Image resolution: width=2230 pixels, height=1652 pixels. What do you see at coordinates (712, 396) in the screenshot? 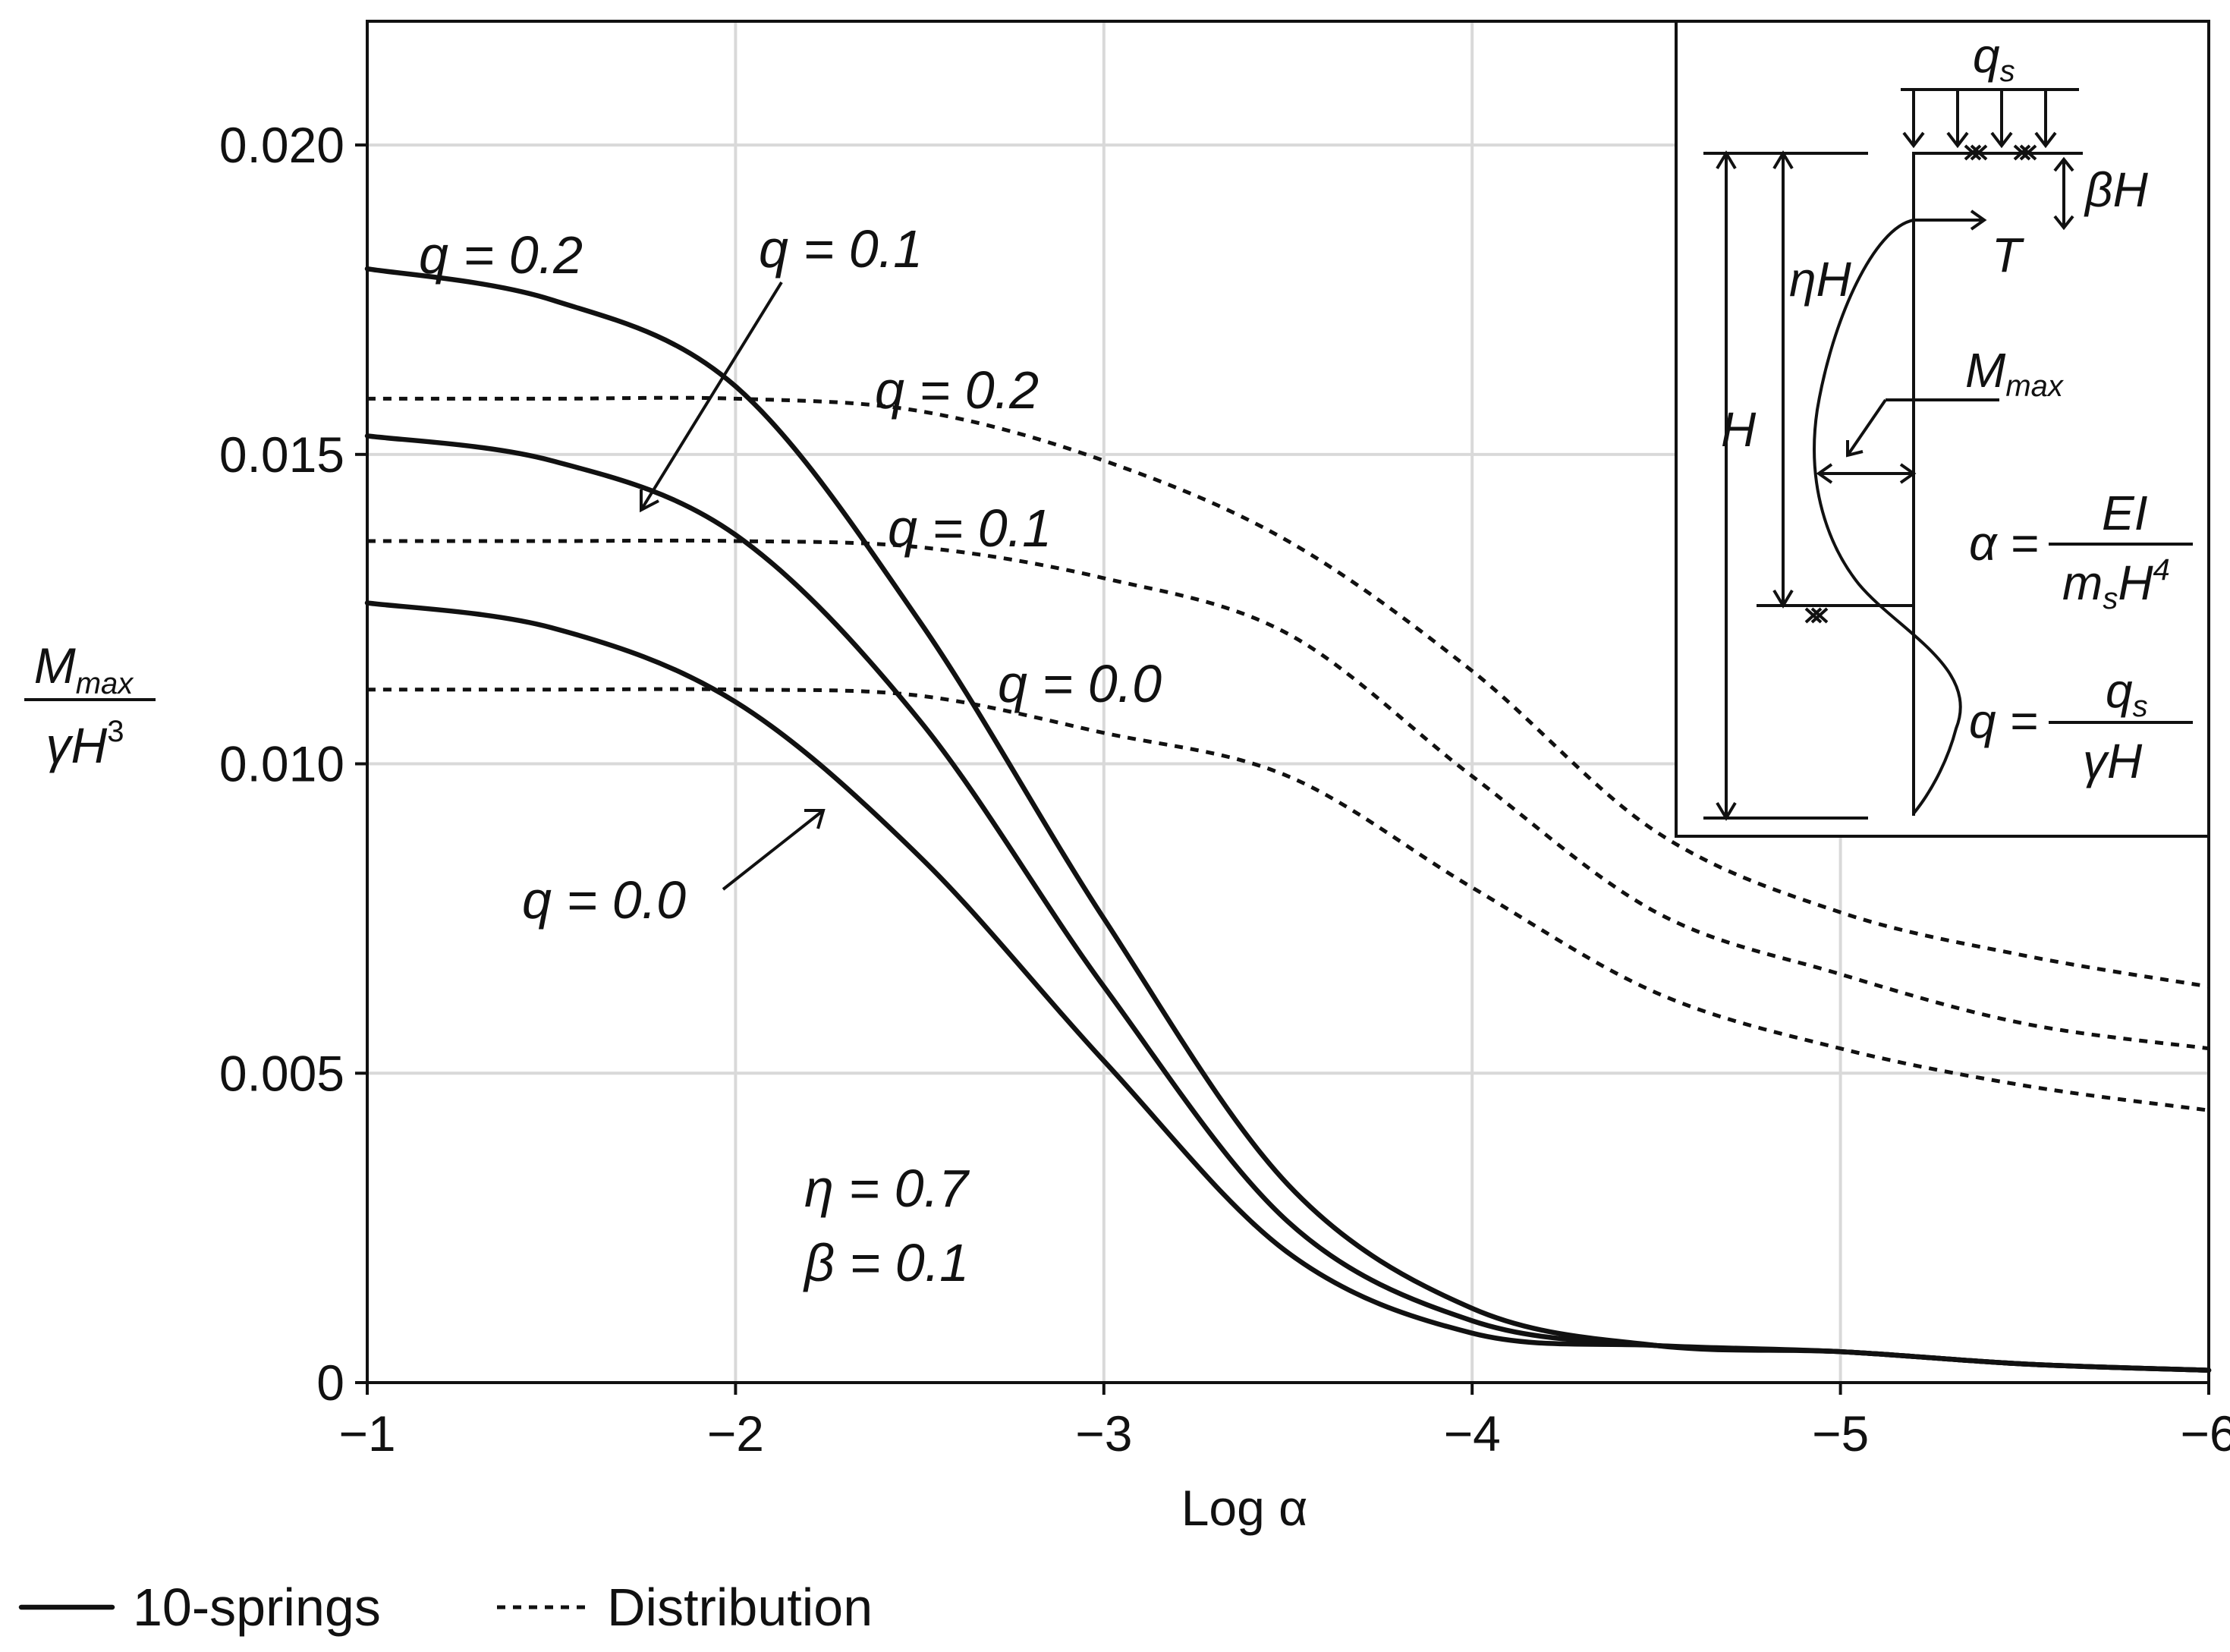
I see `arrow-springs-q01` at bounding box center [712, 396].